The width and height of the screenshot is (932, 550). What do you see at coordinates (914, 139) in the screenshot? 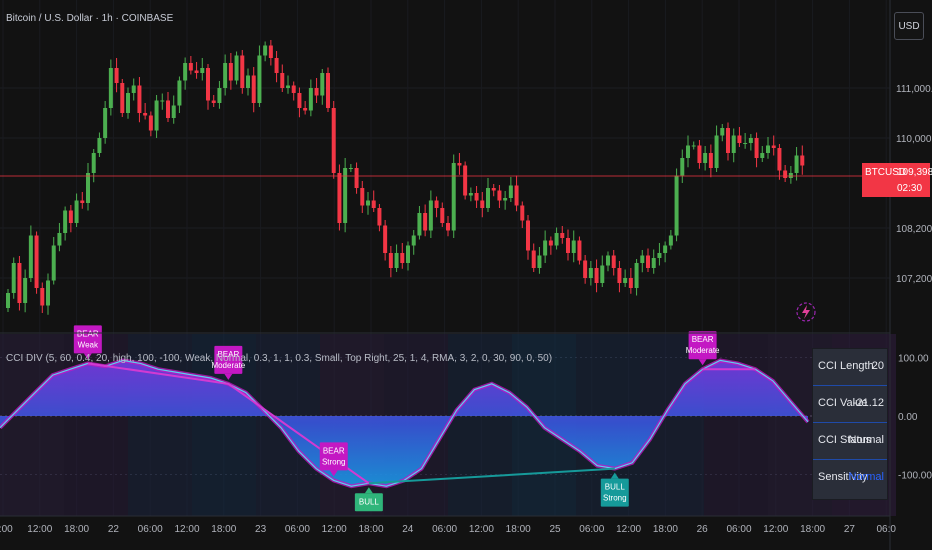
I see `price-tick-label: 110,000.00` at bounding box center [914, 139].